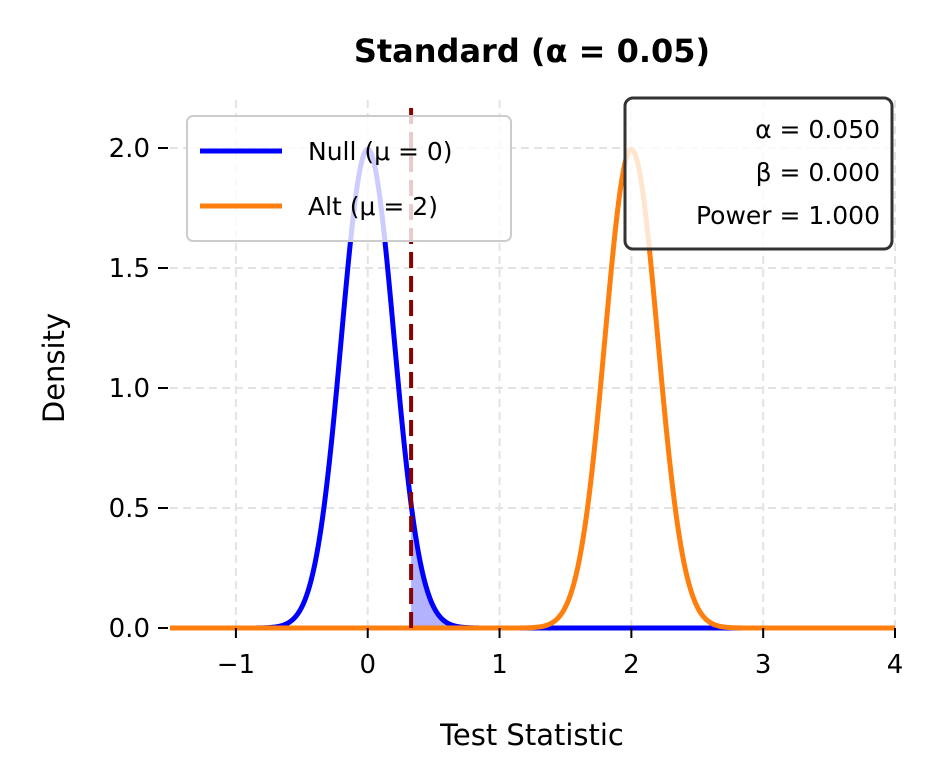  Describe the element at coordinates (349, 178) in the screenshot. I see `legend: Null (μ = 0) Alt (μ = 2)` at that location.